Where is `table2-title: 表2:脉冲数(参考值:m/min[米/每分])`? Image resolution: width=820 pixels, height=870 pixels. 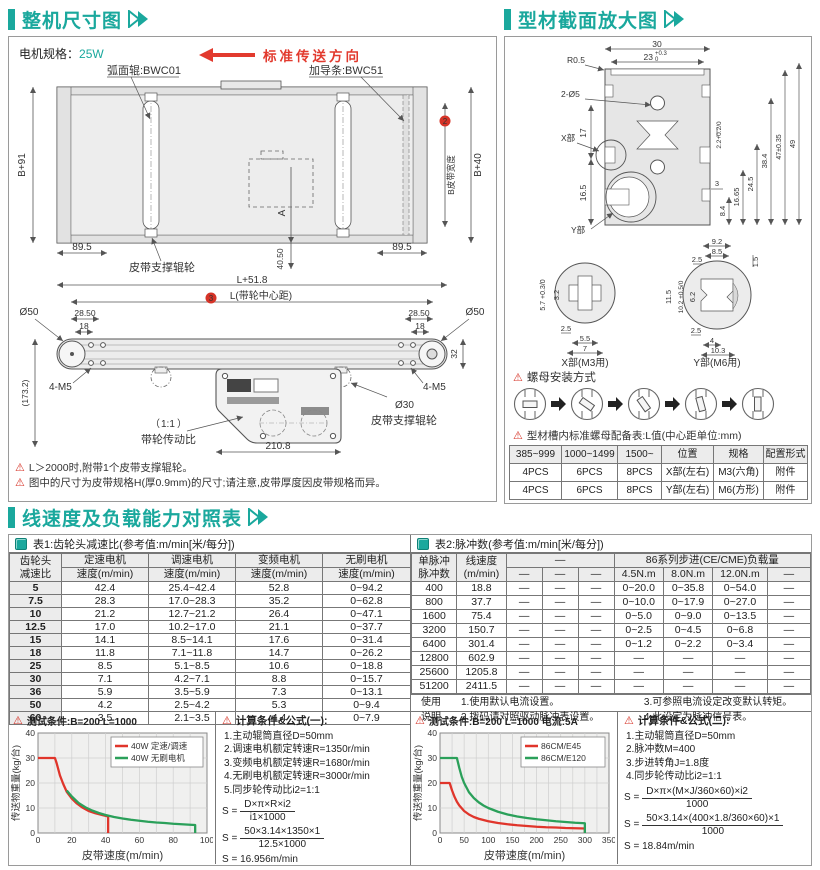
table2-title: 表2:脉冲数(参考值:m/min[米/每分]) is located at coordinates (519, 544).